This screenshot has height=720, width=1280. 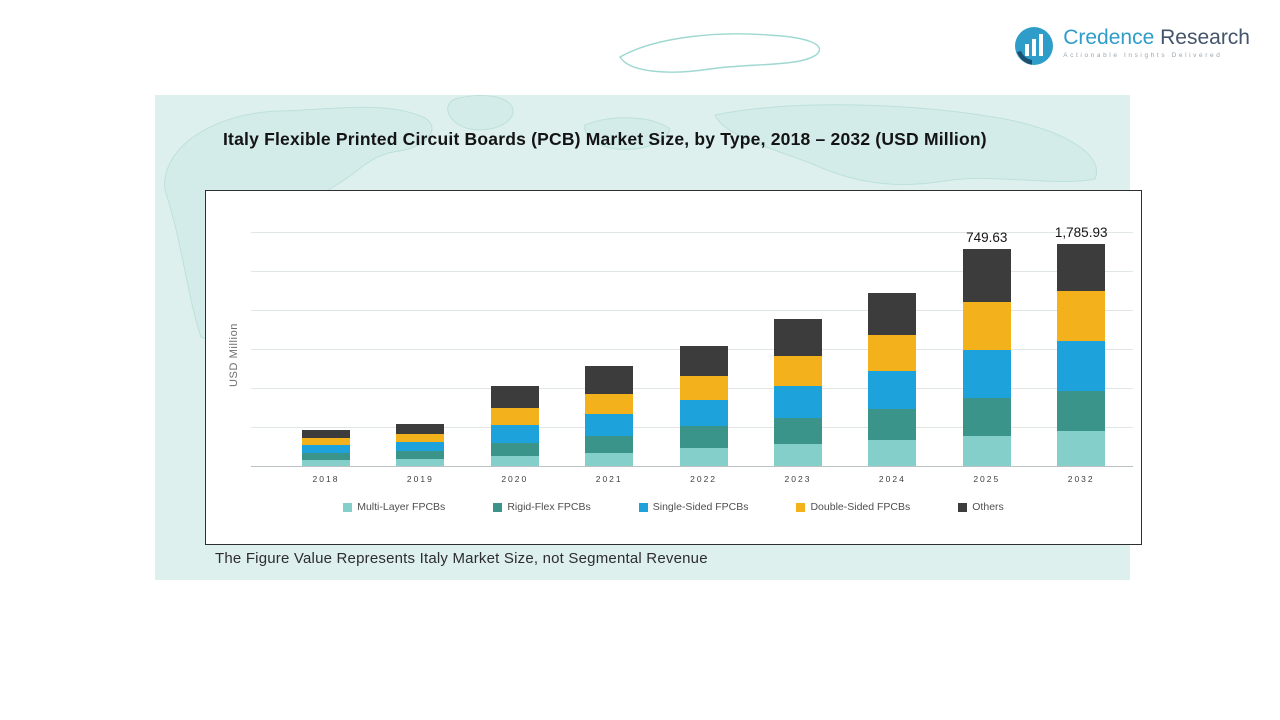 What do you see at coordinates (720, 53) in the screenshot?
I see `map-outline-decoration` at bounding box center [720, 53].